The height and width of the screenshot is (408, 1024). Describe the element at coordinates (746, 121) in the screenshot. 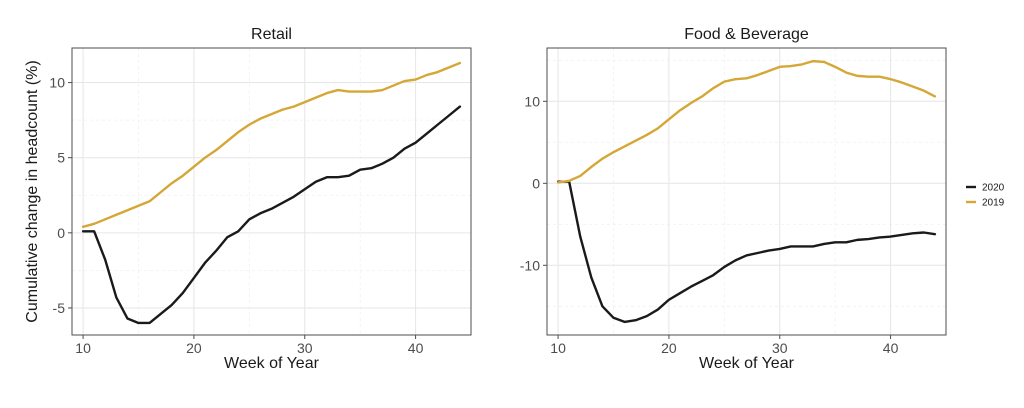

I see `series-line-2019` at that location.